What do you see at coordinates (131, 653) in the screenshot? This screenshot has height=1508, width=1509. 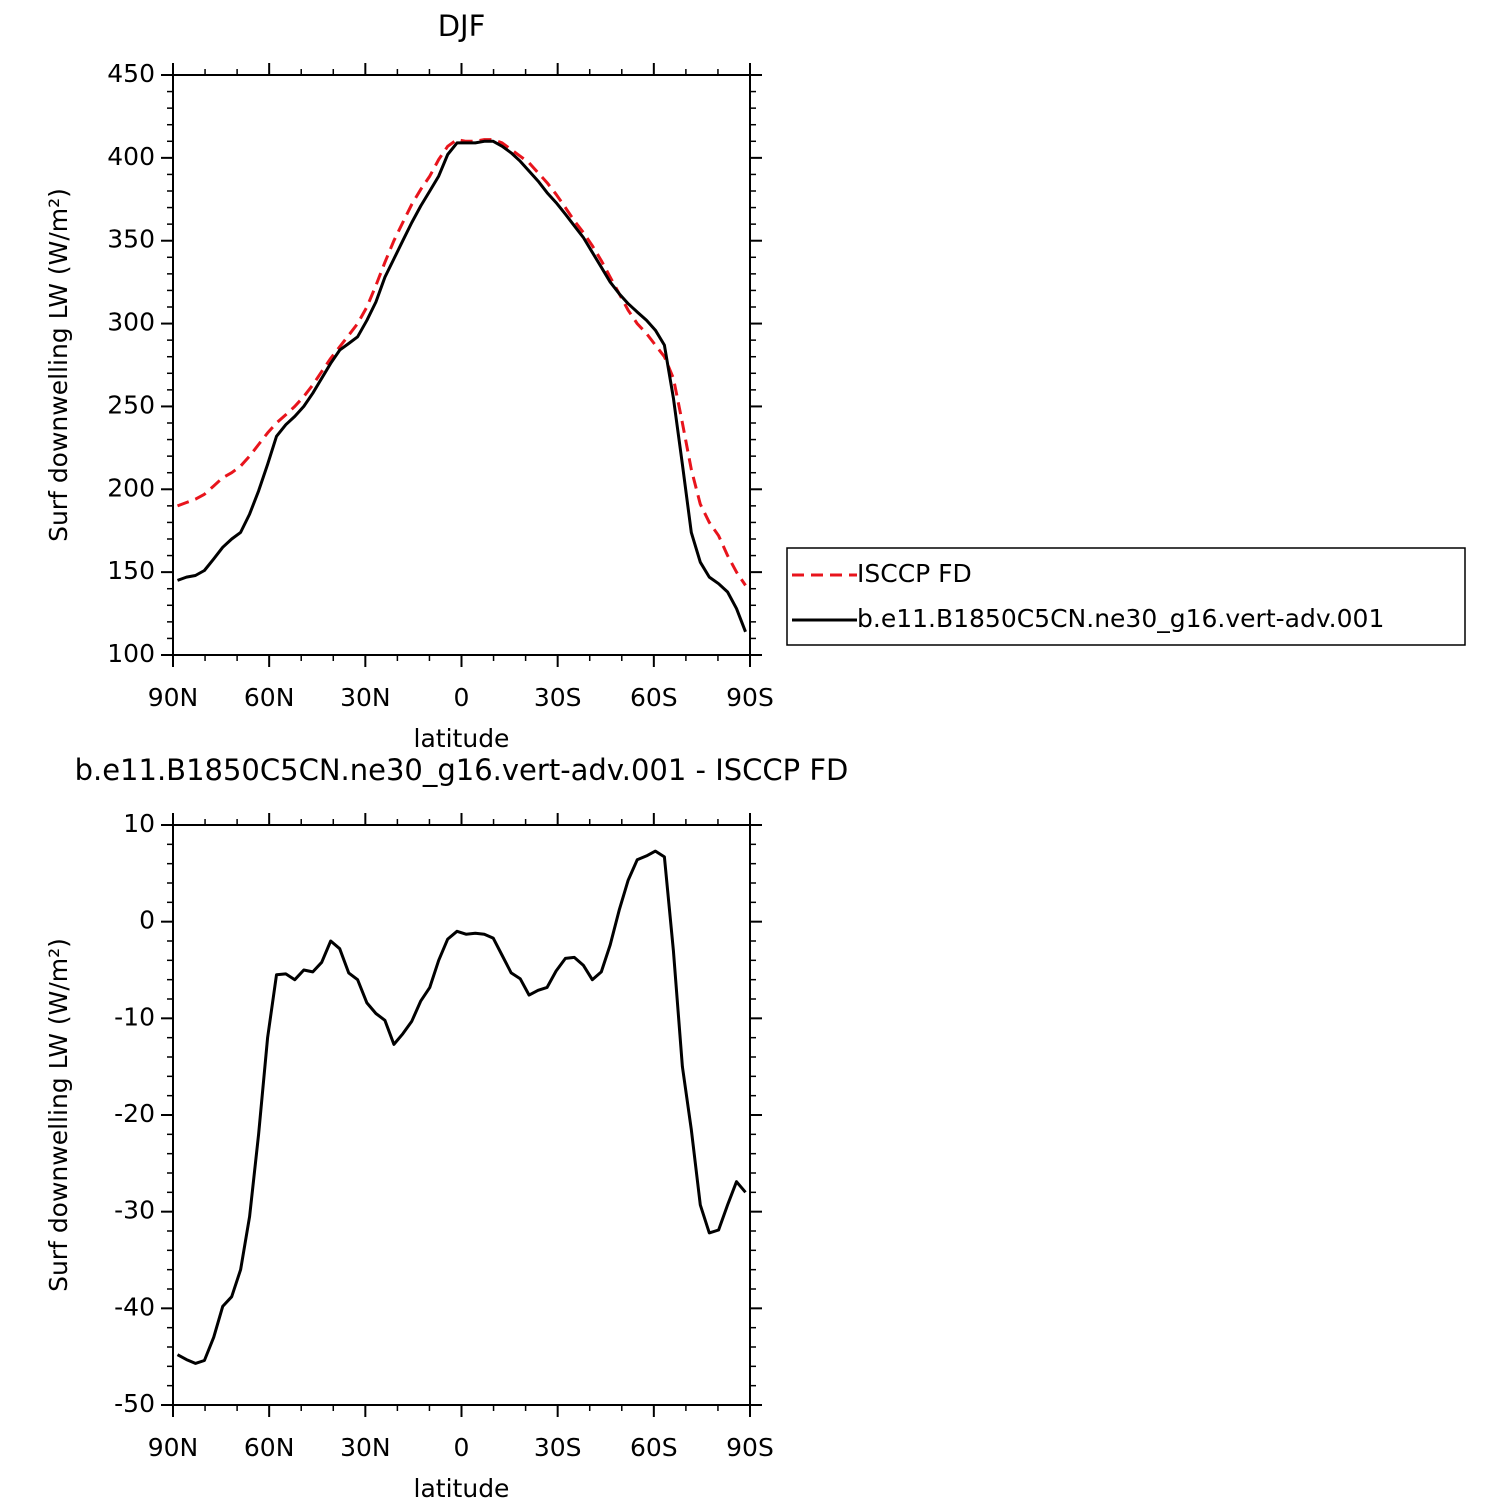 I see `y-tick-label: 100` at bounding box center [131, 653].